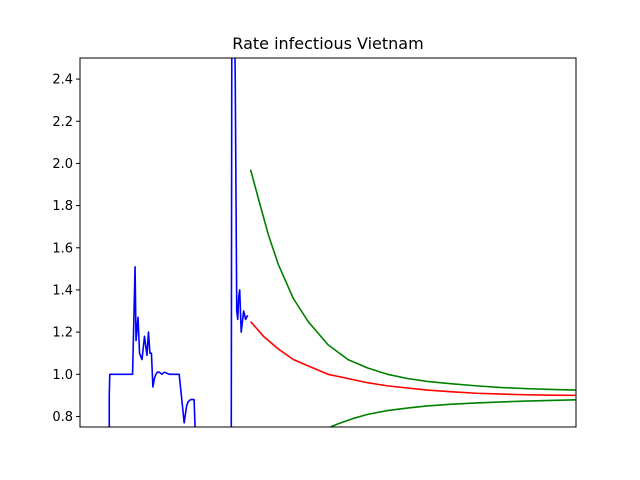 The height and width of the screenshot is (480, 640). What do you see at coordinates (327, 43) in the screenshot?
I see `chart-title: Rate infectious Vietnam` at bounding box center [327, 43].